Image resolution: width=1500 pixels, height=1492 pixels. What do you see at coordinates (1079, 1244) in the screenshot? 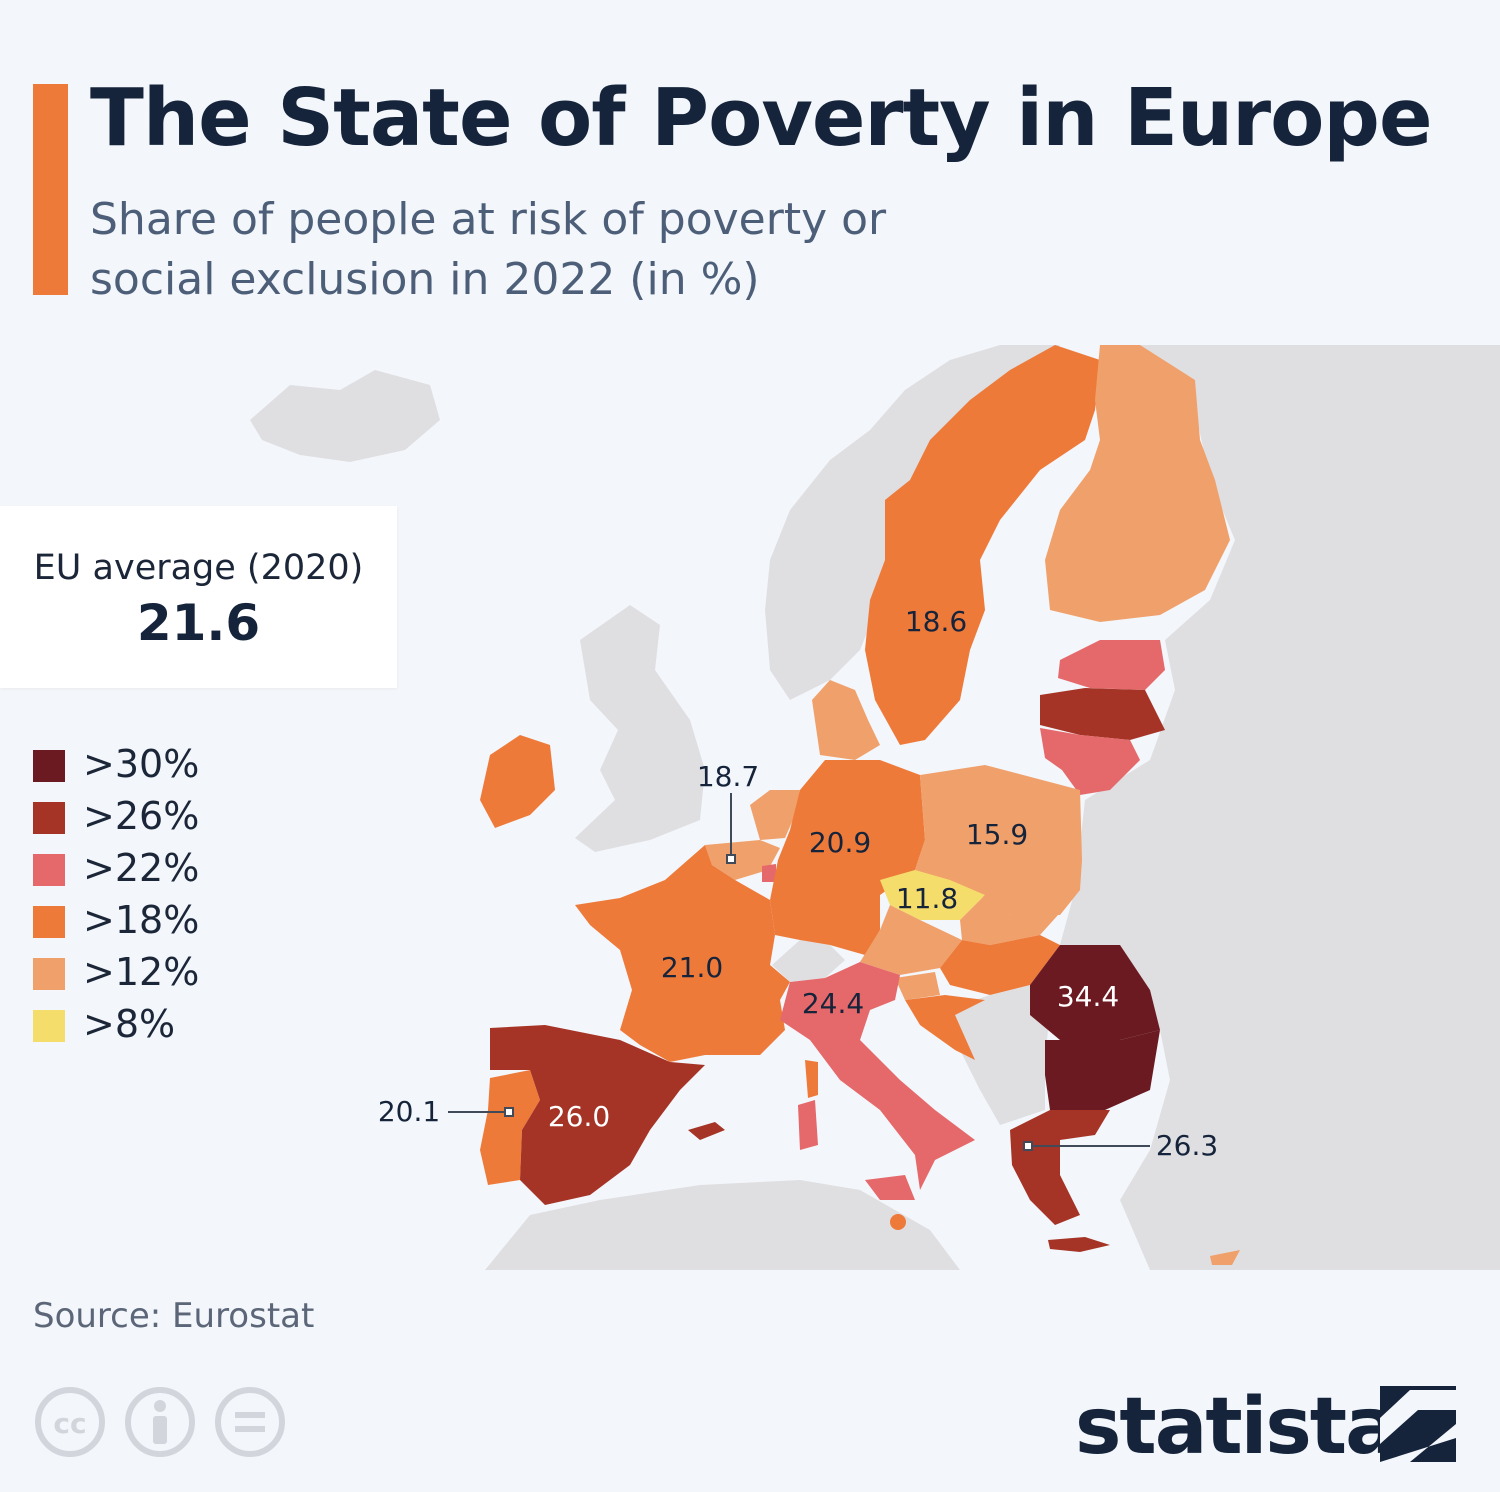
I see `crete-shape` at bounding box center [1079, 1244].